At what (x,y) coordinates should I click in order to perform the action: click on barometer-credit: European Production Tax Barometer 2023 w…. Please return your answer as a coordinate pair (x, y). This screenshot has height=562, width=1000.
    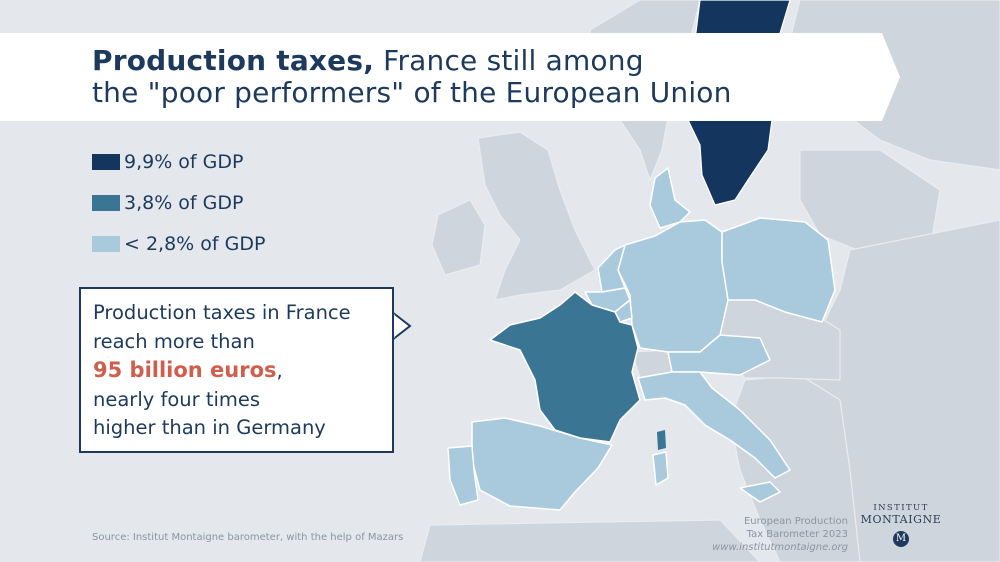
    Looking at the image, I should click on (774, 534).